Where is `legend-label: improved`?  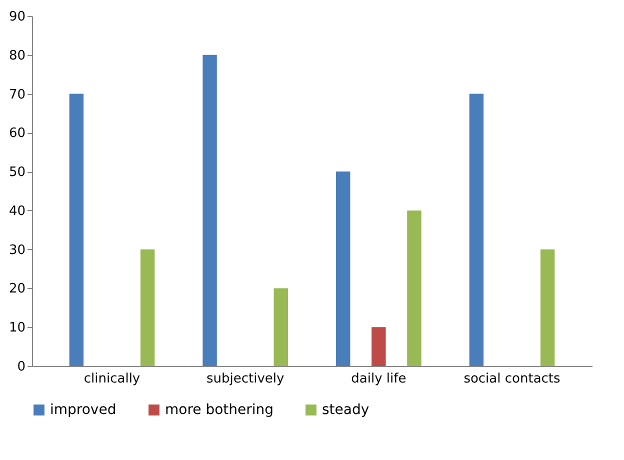
legend-label: improved is located at coordinates (83, 410).